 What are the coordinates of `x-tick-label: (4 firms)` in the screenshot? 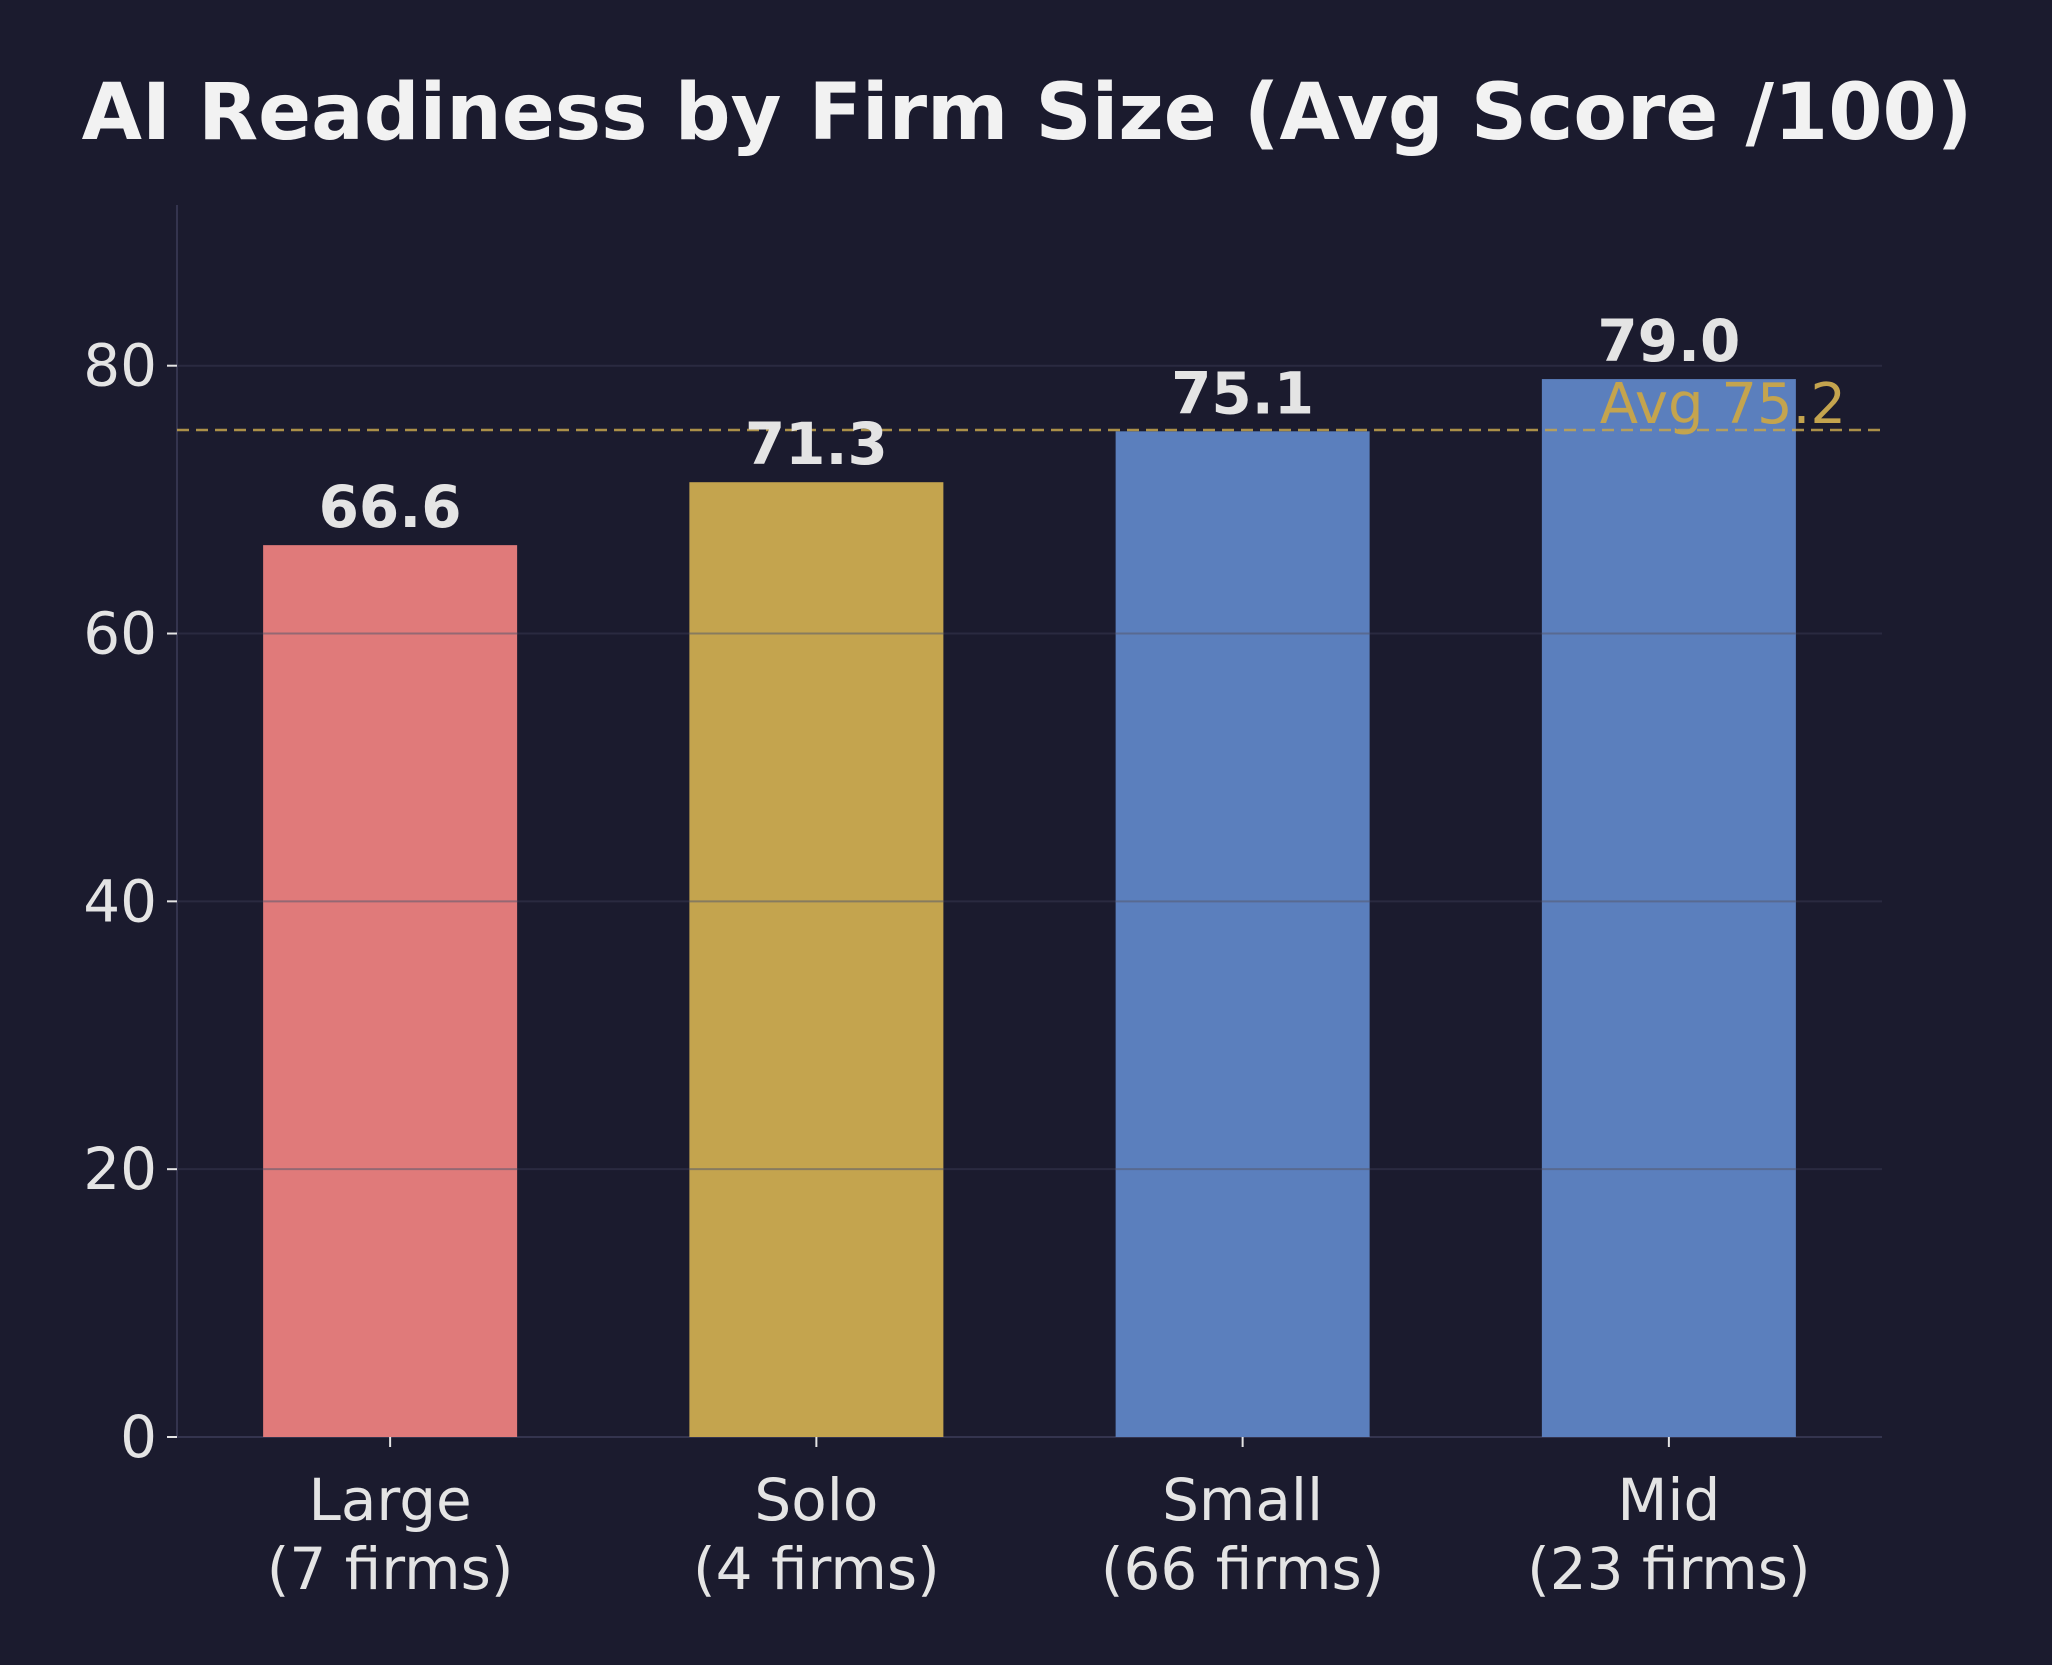 It's located at (816, 1569).